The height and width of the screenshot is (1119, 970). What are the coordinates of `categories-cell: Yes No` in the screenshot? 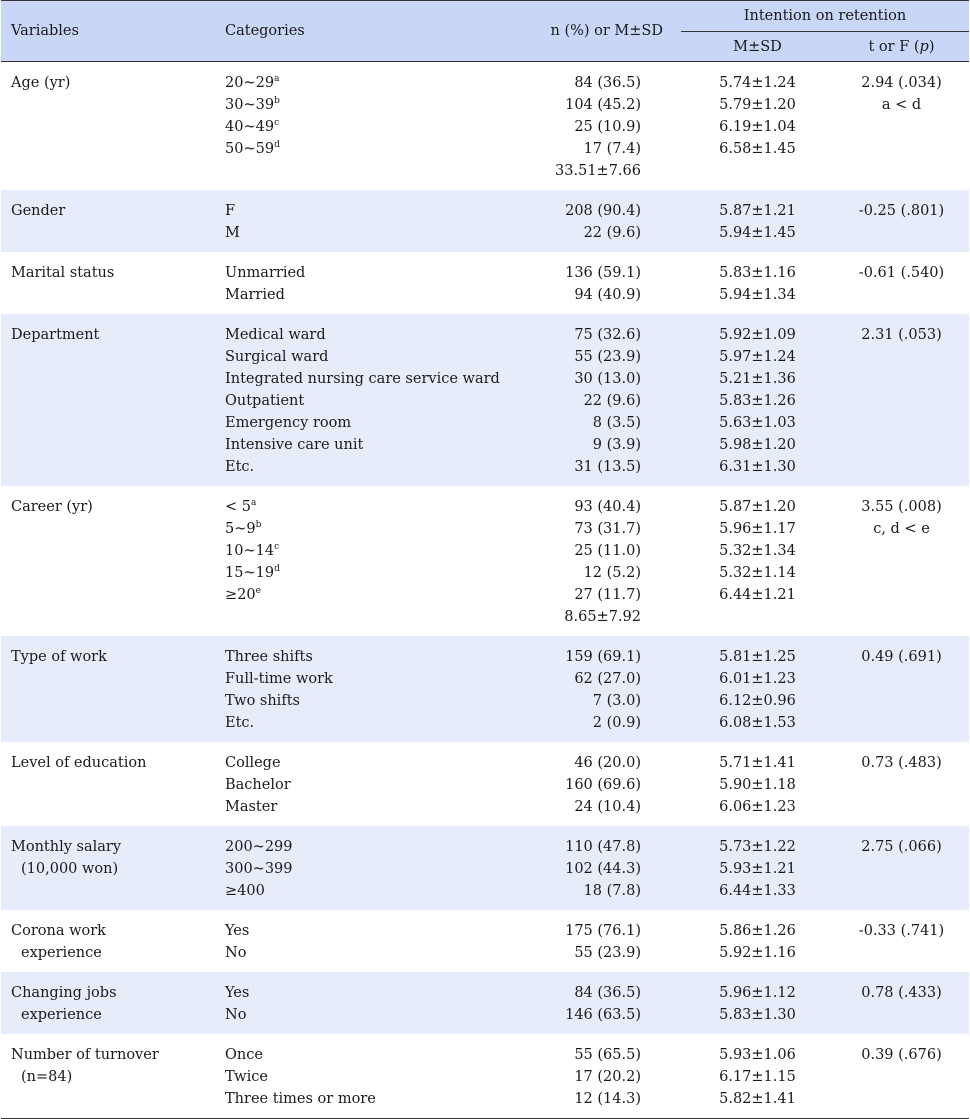 It's located at (372, 1003).